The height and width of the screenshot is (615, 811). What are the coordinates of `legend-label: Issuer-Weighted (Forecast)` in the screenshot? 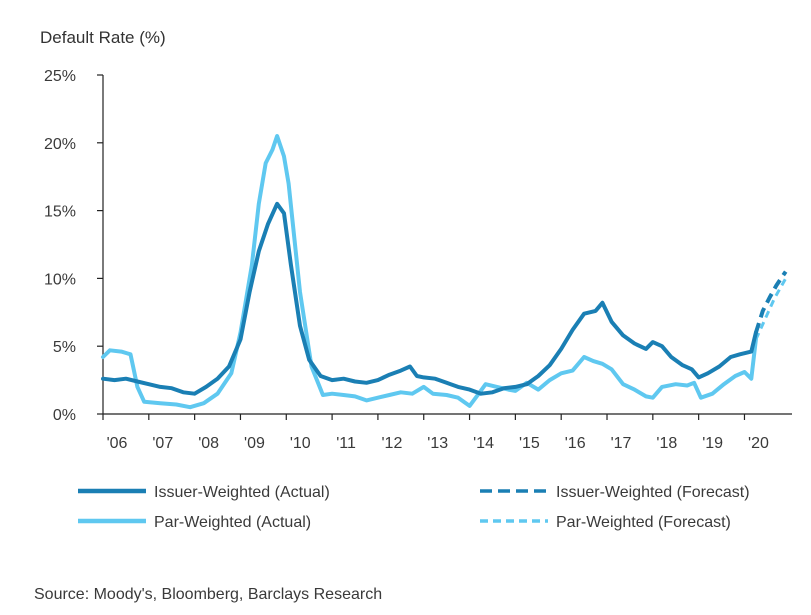 It's located at (653, 492).